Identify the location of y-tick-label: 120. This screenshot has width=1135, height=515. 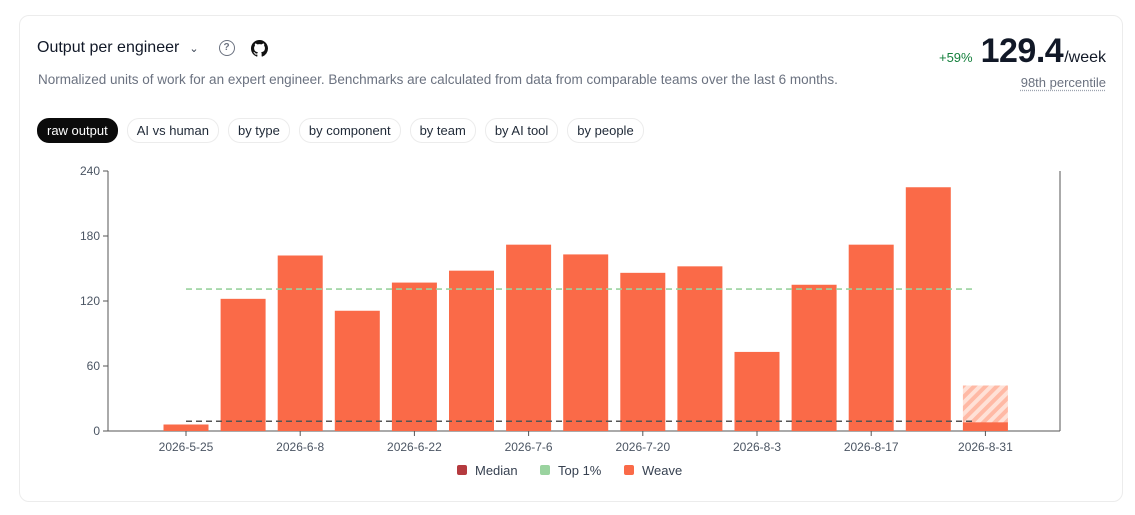
(90, 301).